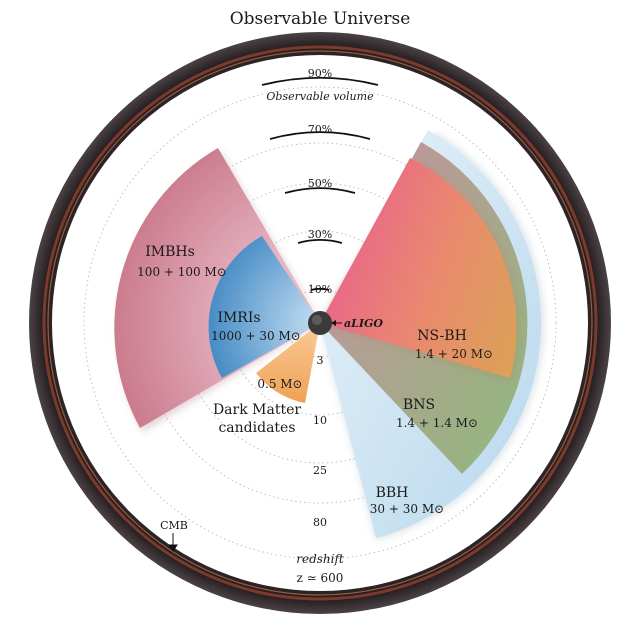 Image resolution: width=640 pixels, height=627 pixels. I want to click on nsbh-wedge, so click(418, 268).